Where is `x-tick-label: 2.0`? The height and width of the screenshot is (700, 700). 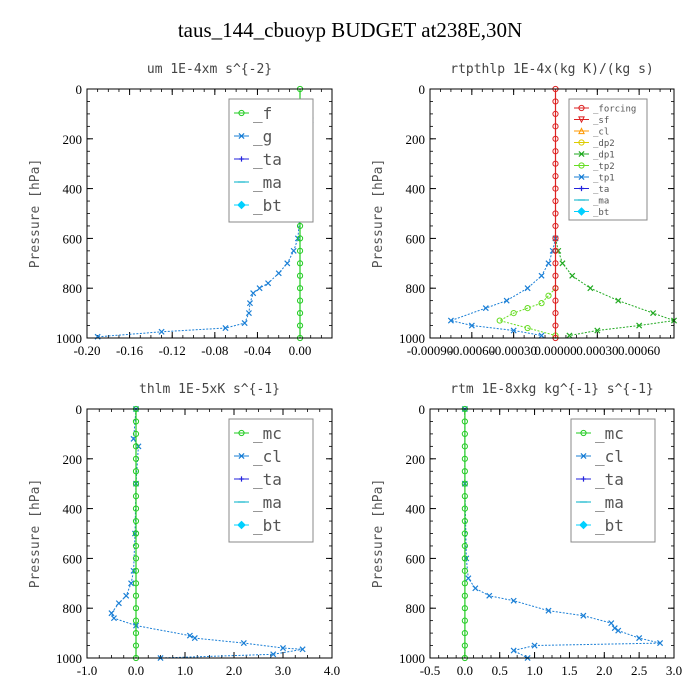 x-tick-label: 2.0 is located at coordinates (604, 670).